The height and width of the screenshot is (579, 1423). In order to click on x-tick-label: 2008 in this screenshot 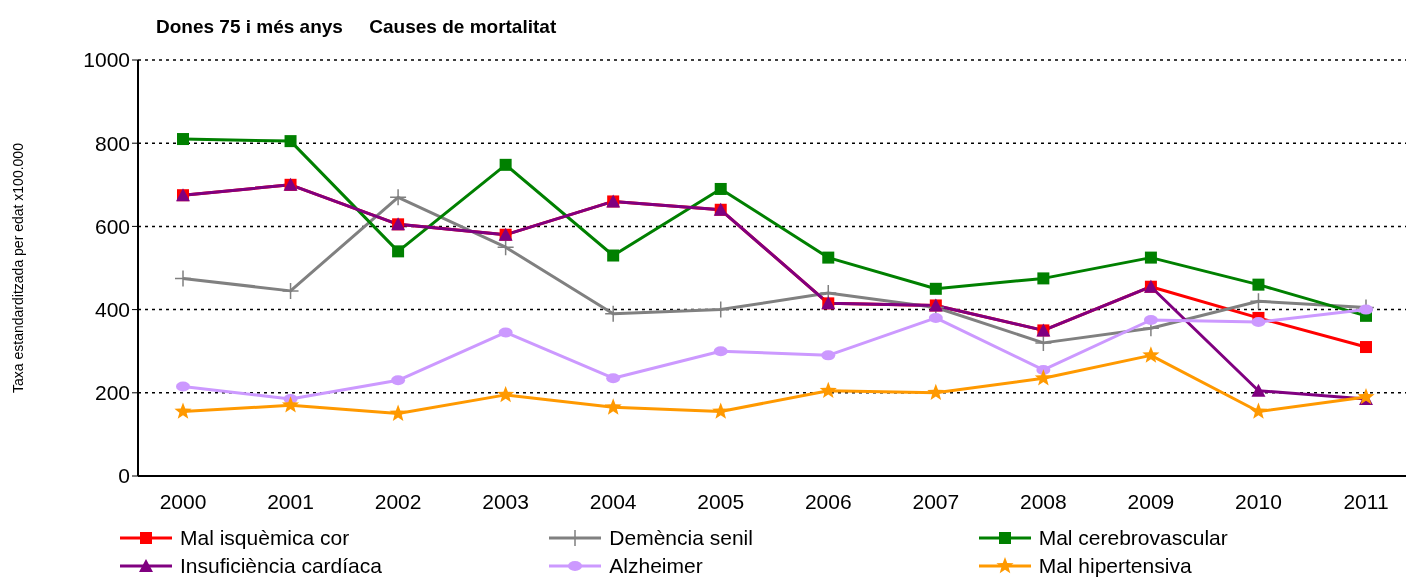, I will do `click(1043, 501)`.